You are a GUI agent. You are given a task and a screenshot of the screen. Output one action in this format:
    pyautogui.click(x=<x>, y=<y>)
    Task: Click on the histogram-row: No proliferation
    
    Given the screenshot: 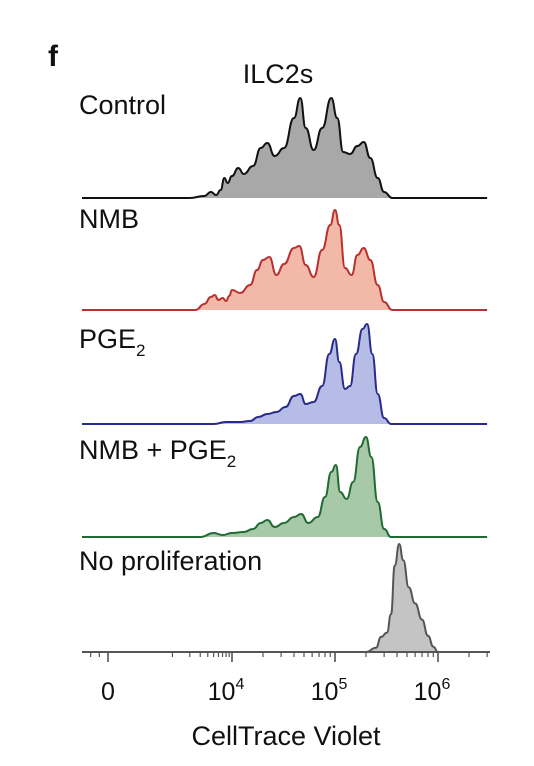 What is the action you would take?
    pyautogui.click(x=283, y=598)
    